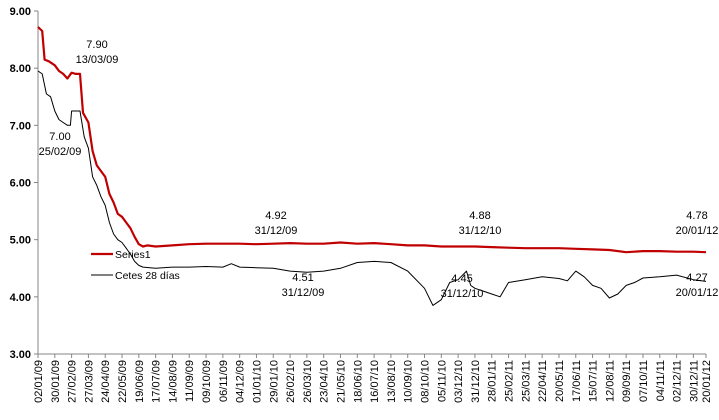 The image size is (719, 420). I want to click on x-tick-label: 12/08/11, so click(610, 381).